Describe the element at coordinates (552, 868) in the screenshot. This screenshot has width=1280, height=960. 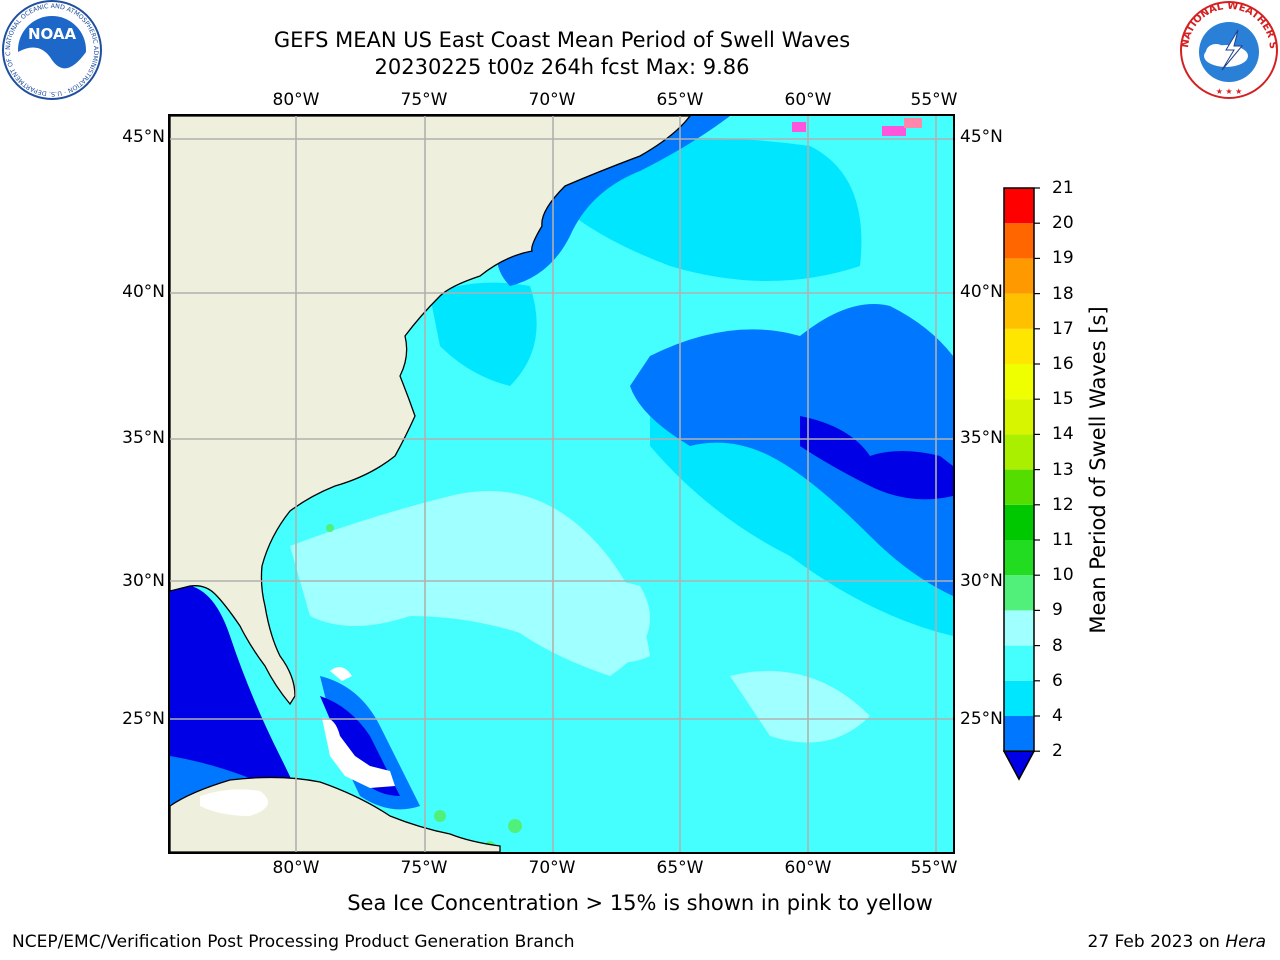
I see `lon-label-bottom-70w: 70°W` at that location.